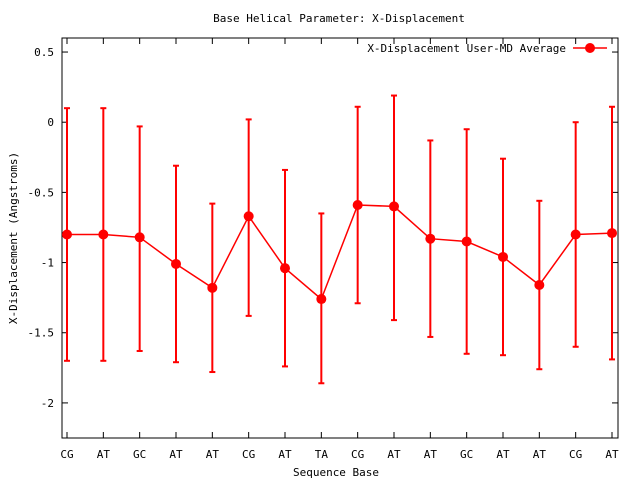  I want to click on y-axis-label: X-Displacement (Angstroms), so click(13, 238).